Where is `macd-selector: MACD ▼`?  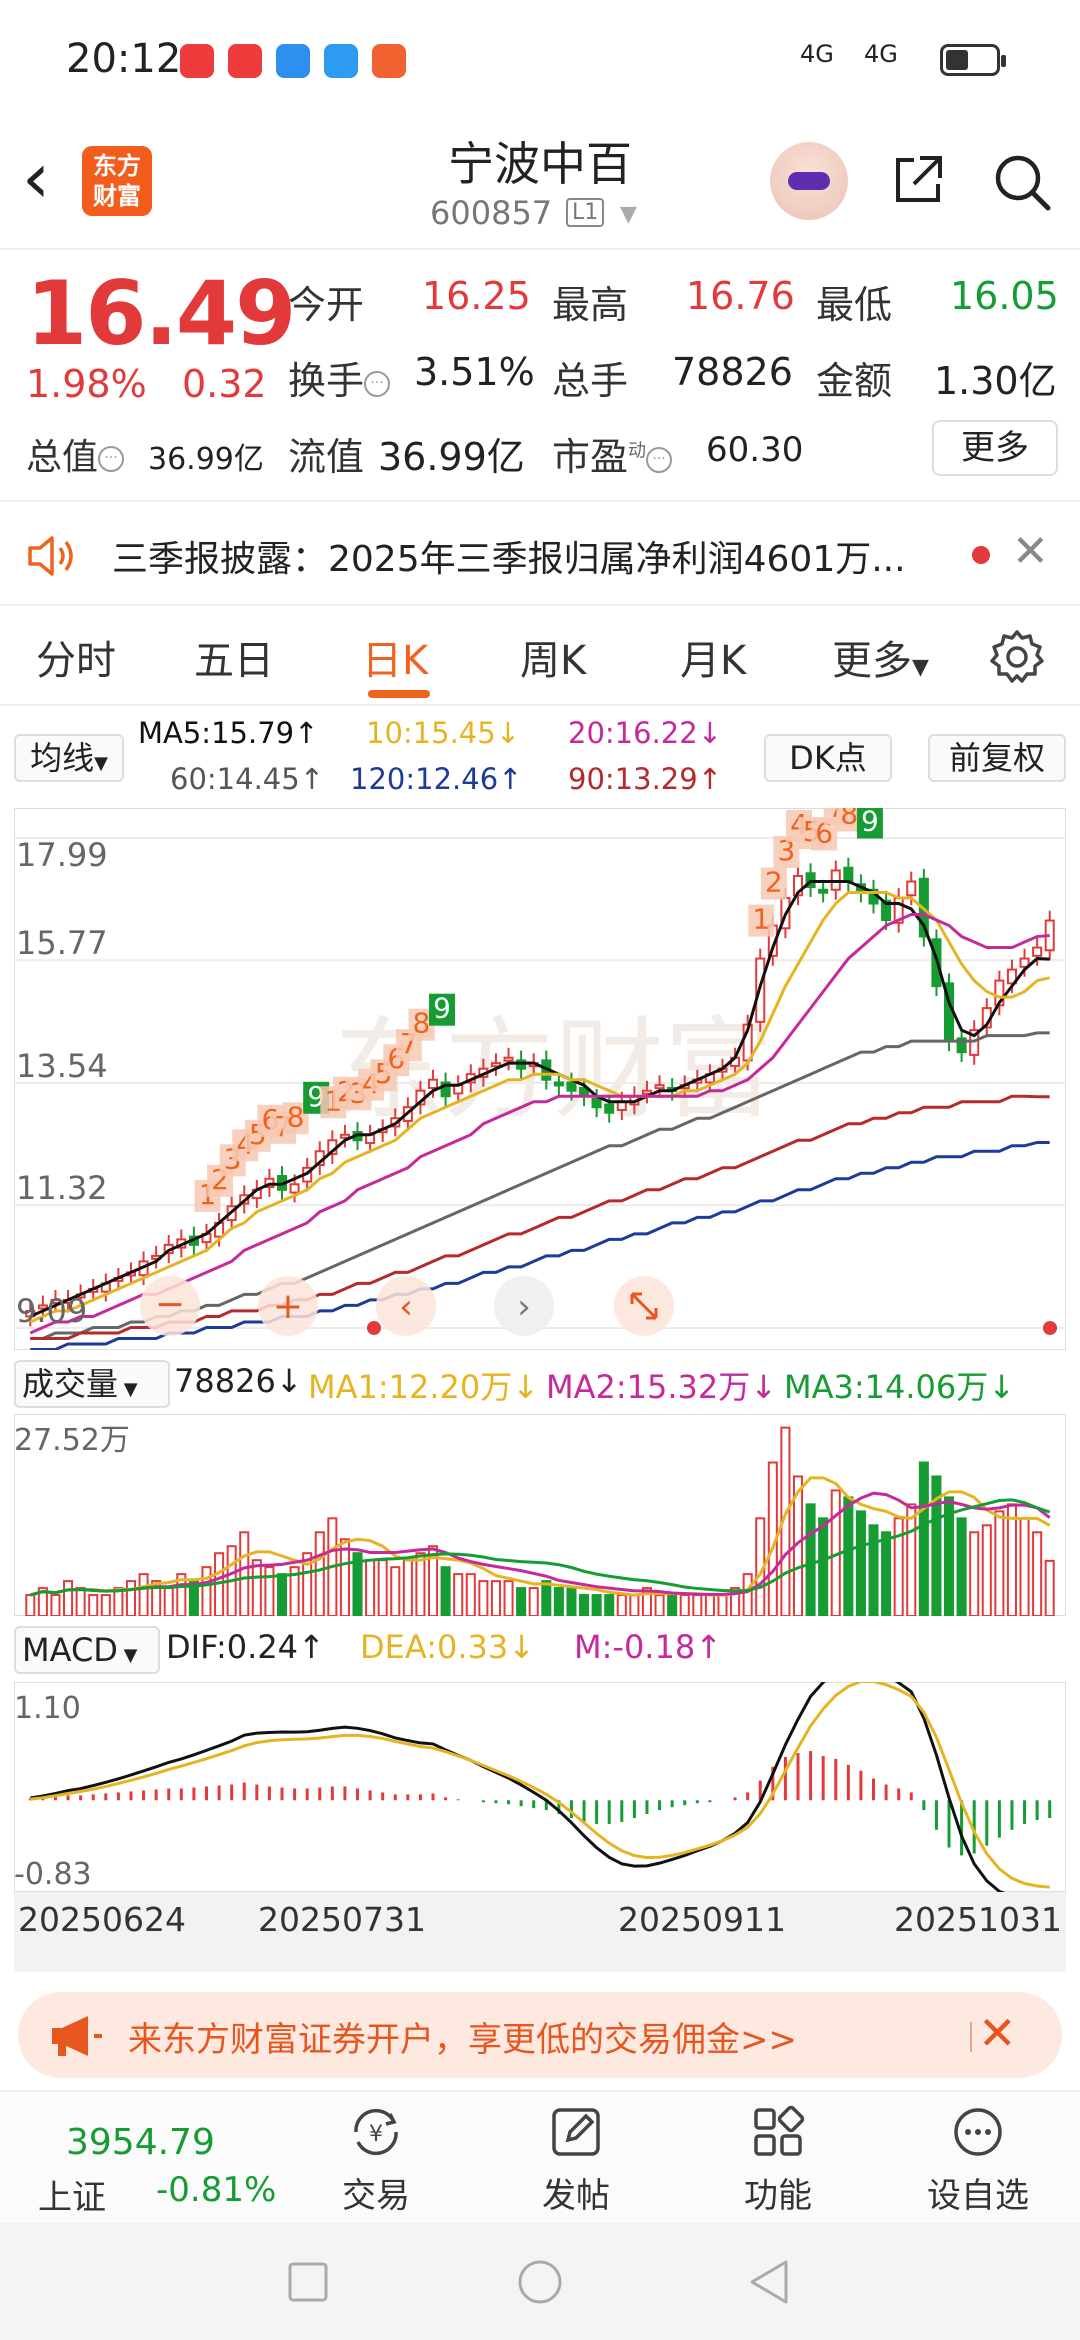 macd-selector: MACD ▼ is located at coordinates (87, 1650).